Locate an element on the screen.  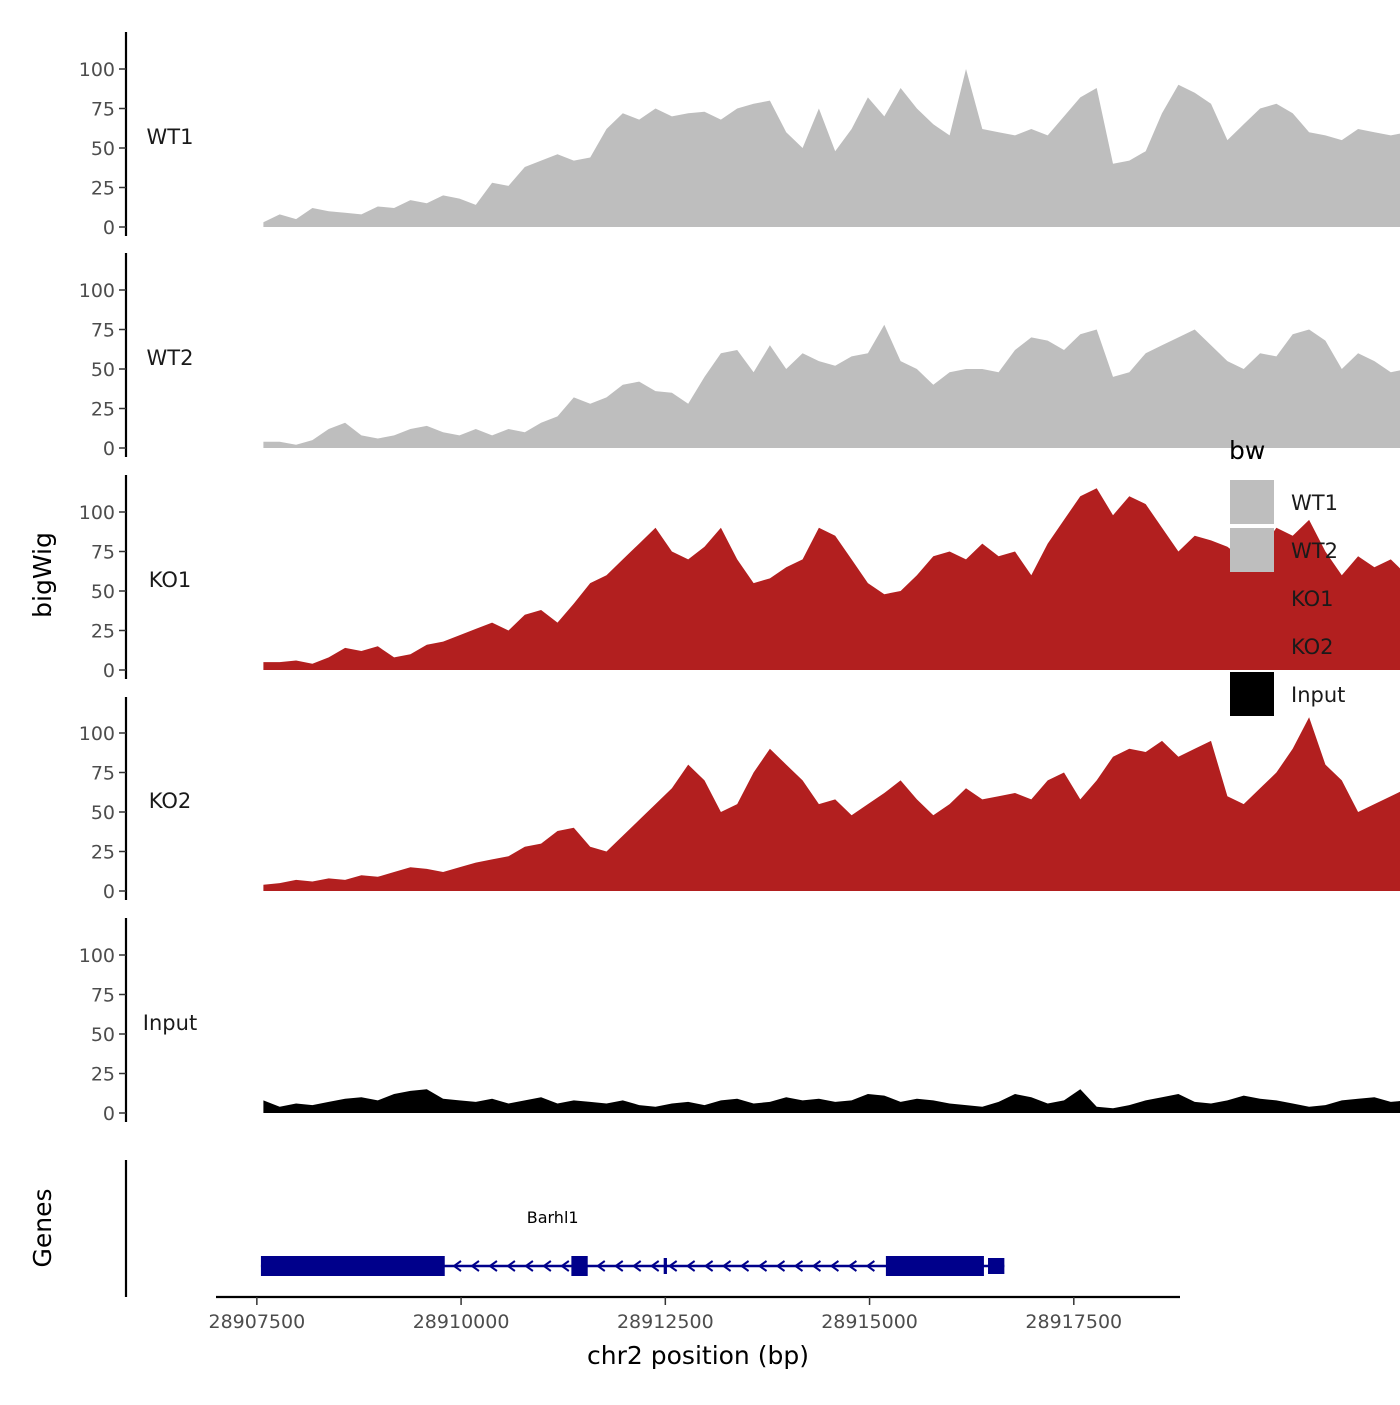
legend-label: Input is located at coordinates (1318, 695).